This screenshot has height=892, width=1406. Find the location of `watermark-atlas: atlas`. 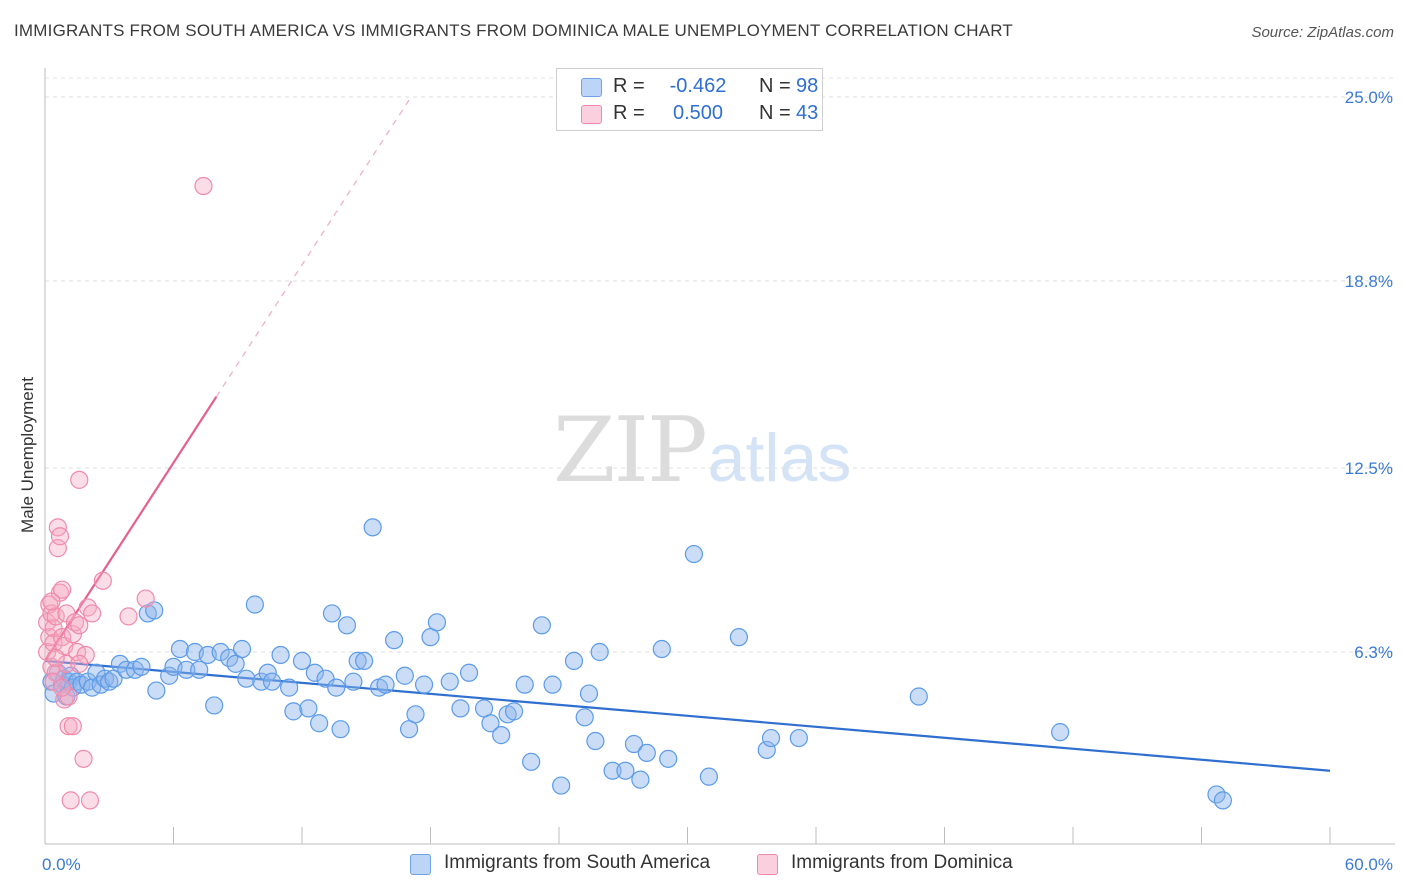

watermark-atlas: atlas is located at coordinates (779, 458).